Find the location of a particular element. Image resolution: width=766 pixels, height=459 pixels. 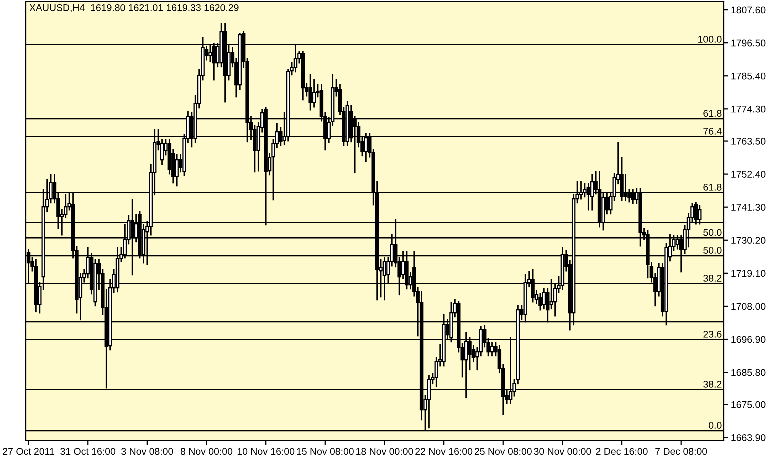

y-tick-label: 1807.60 is located at coordinates (749, 10).